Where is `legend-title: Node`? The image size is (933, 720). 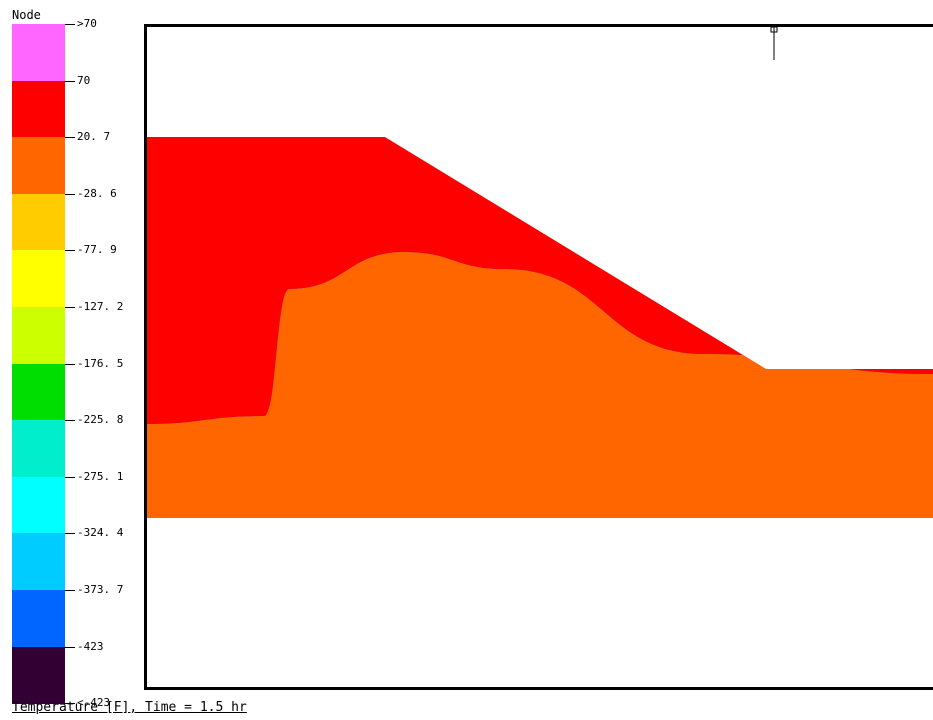
legend-title: Node is located at coordinates (26, 15).